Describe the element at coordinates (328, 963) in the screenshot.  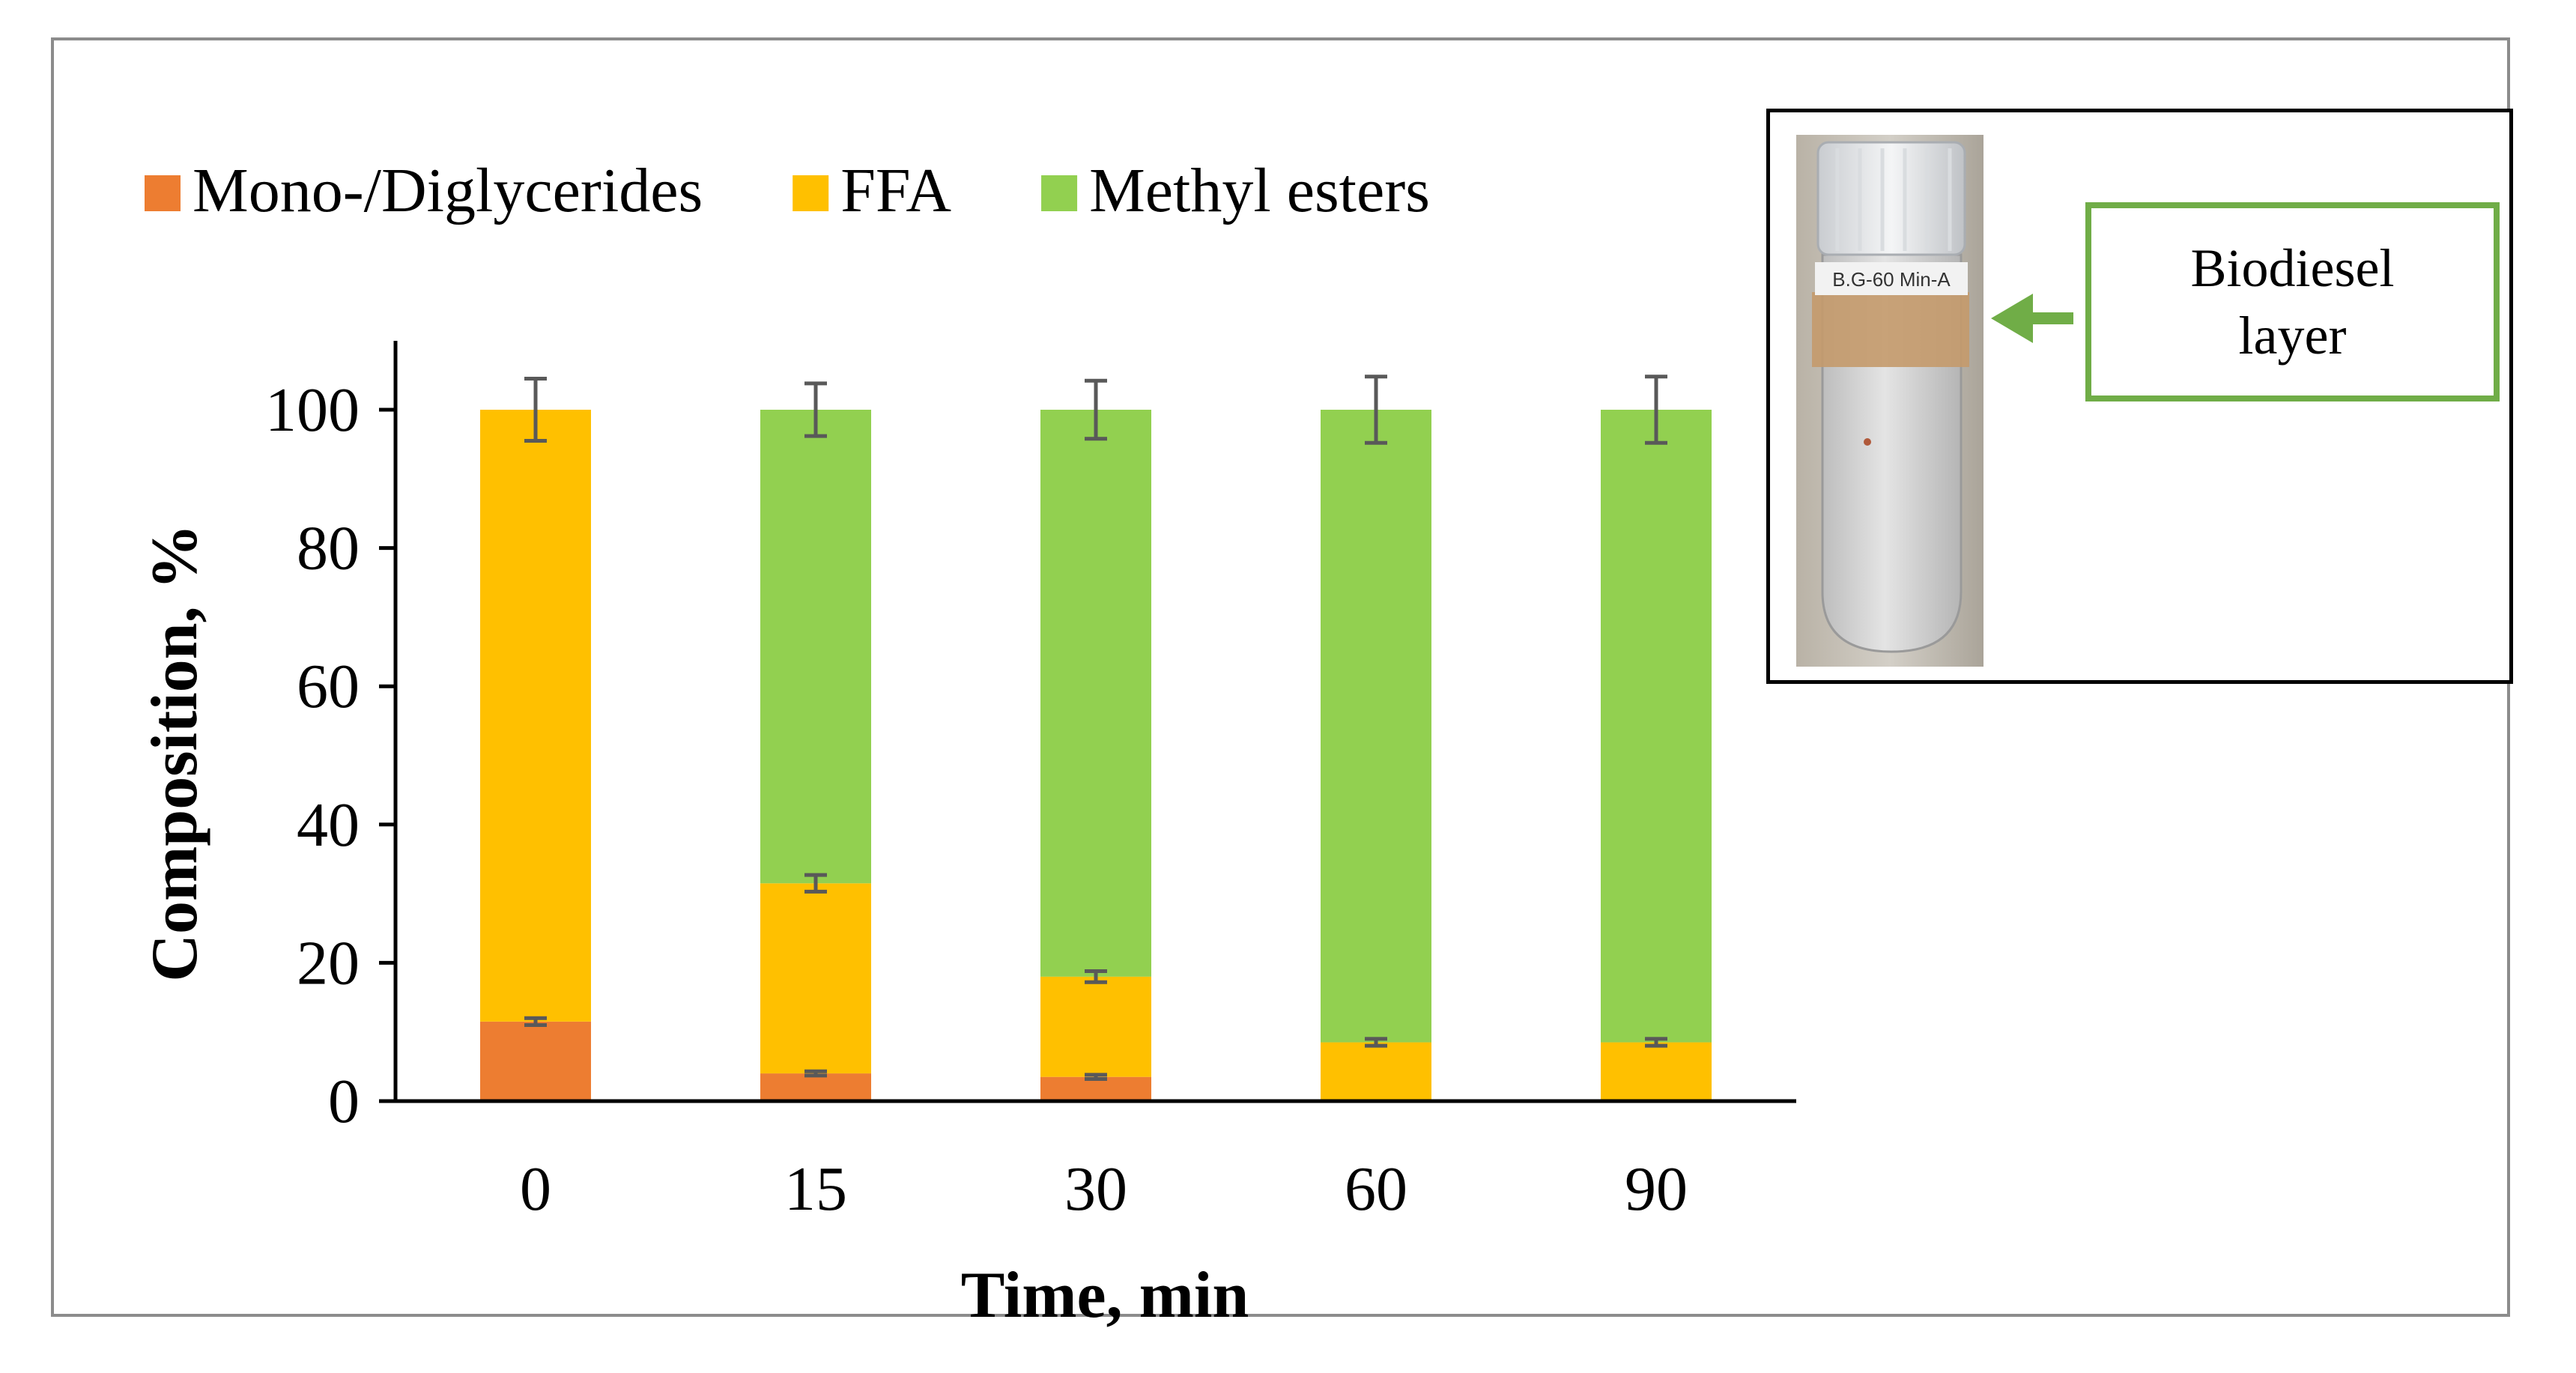
I see `y-tick-label-20: 20` at that location.